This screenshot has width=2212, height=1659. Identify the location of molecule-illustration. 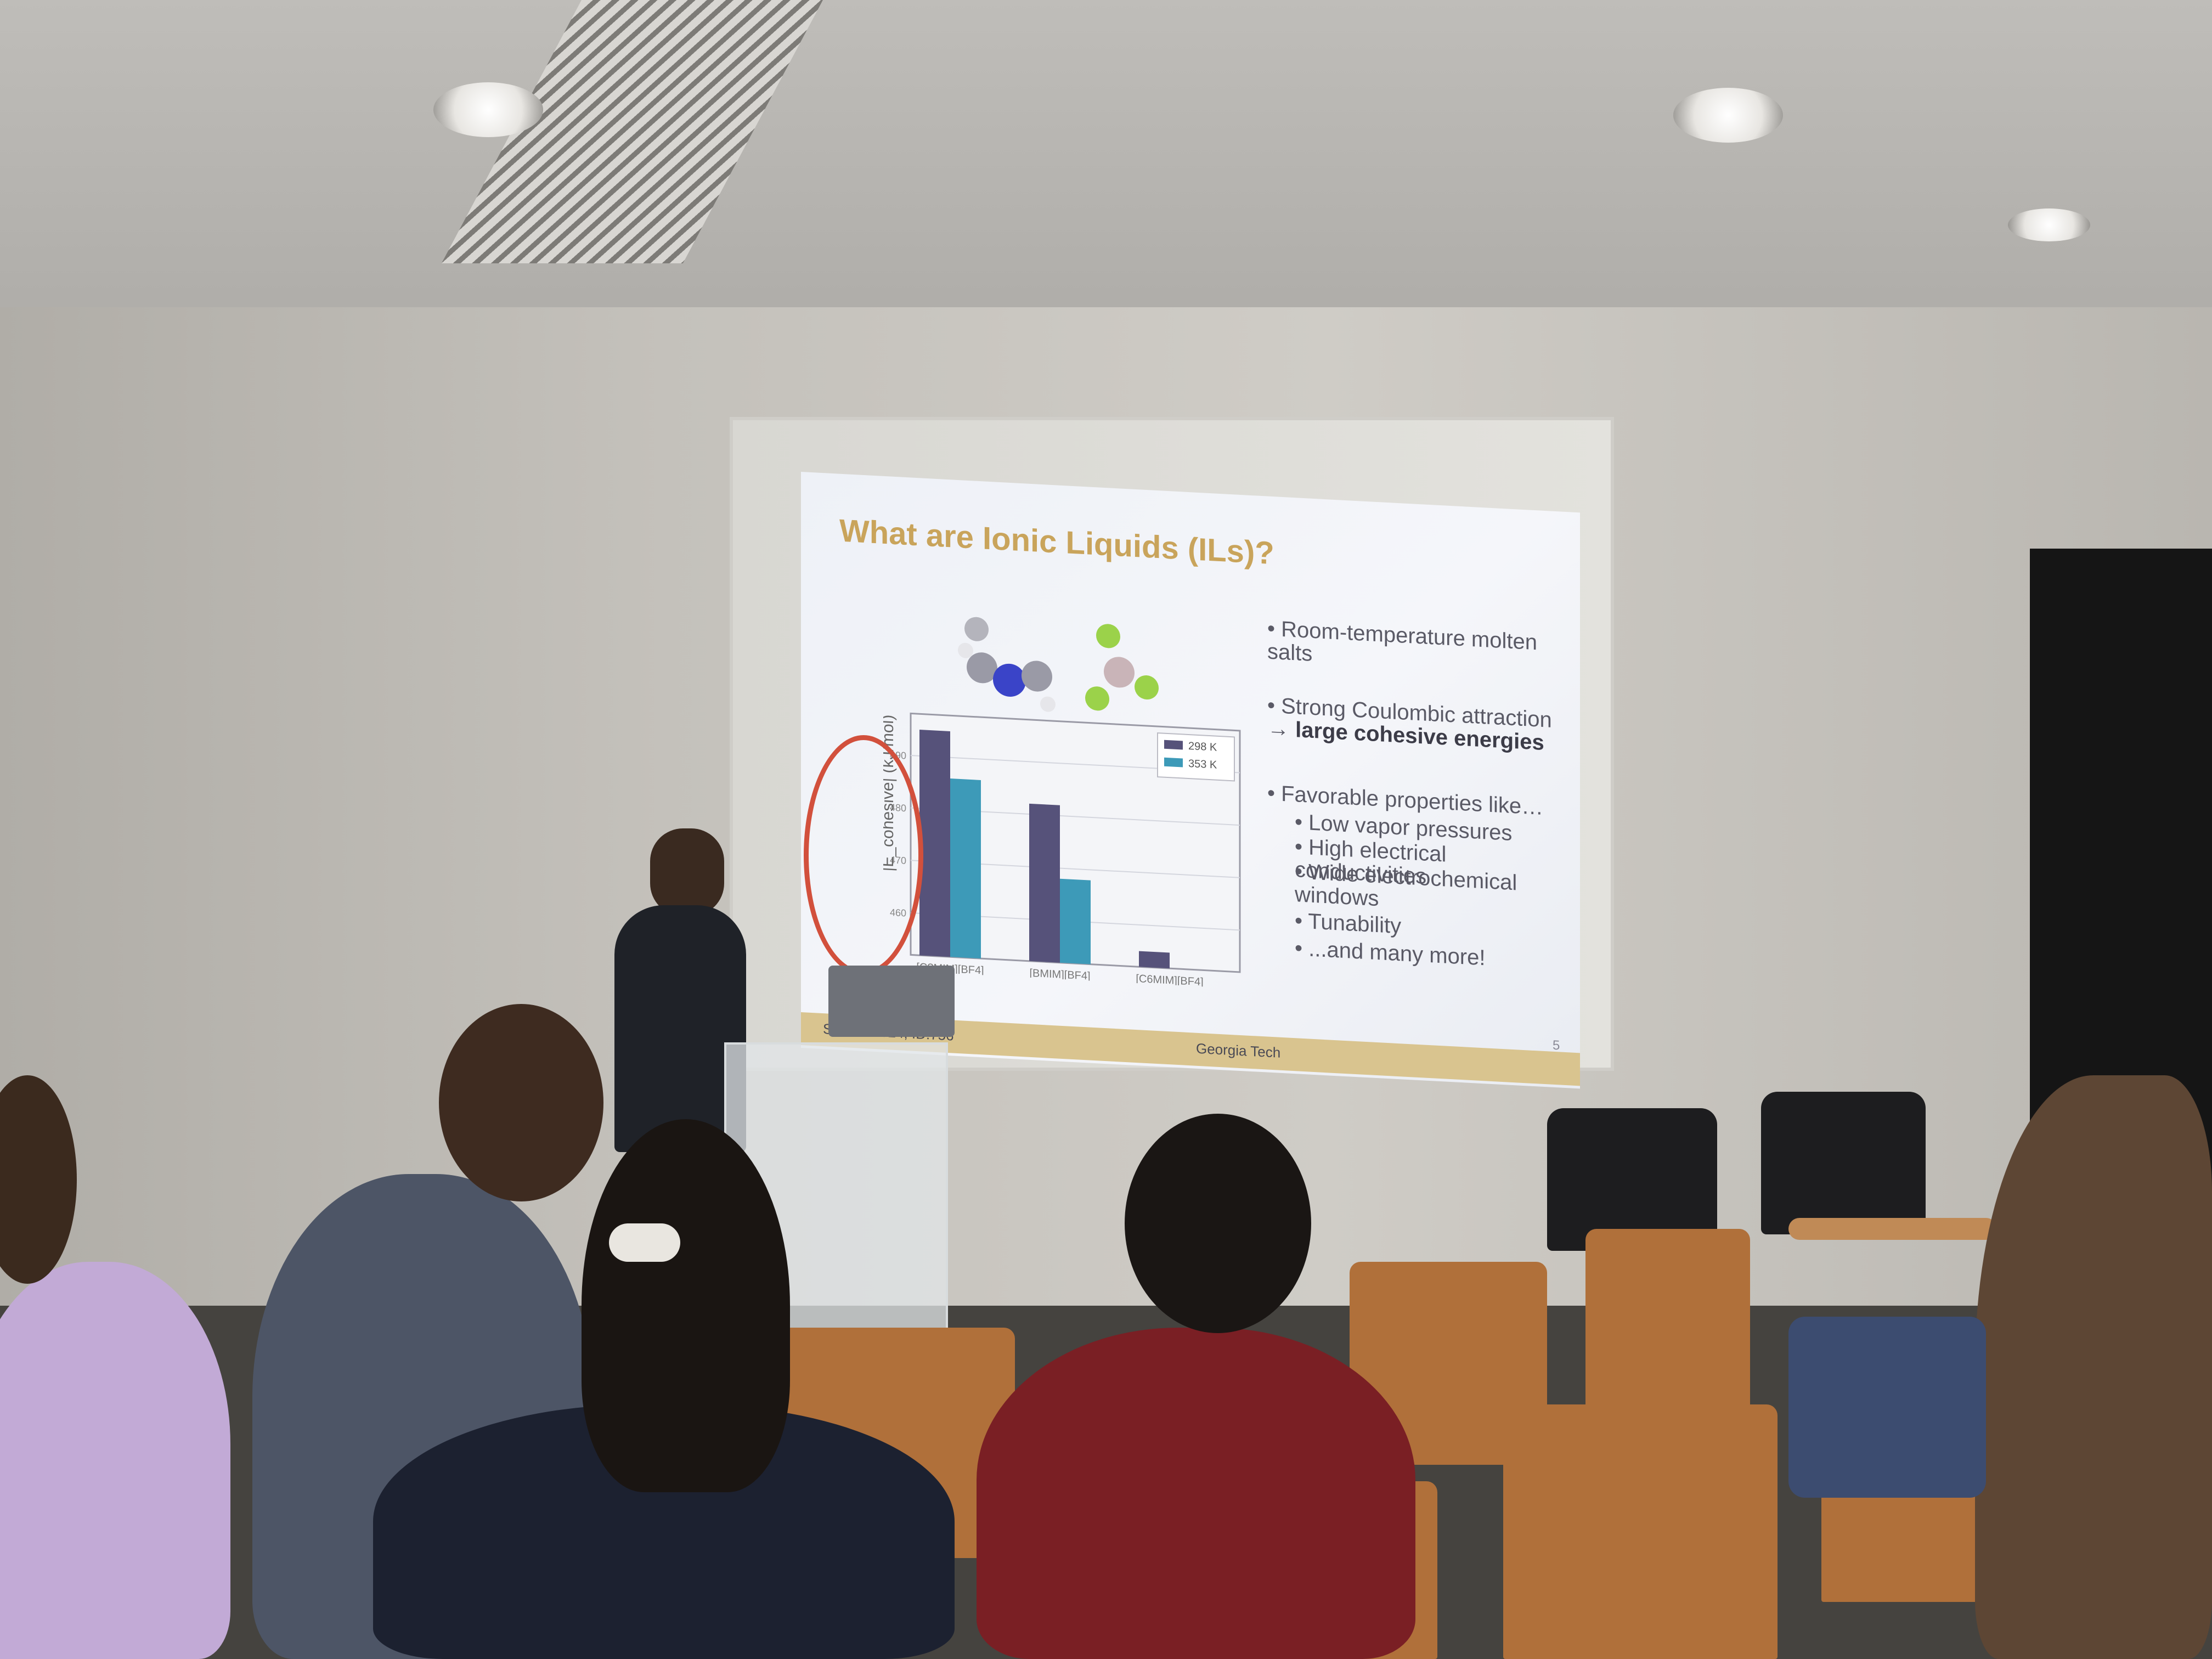
(1058, 665).